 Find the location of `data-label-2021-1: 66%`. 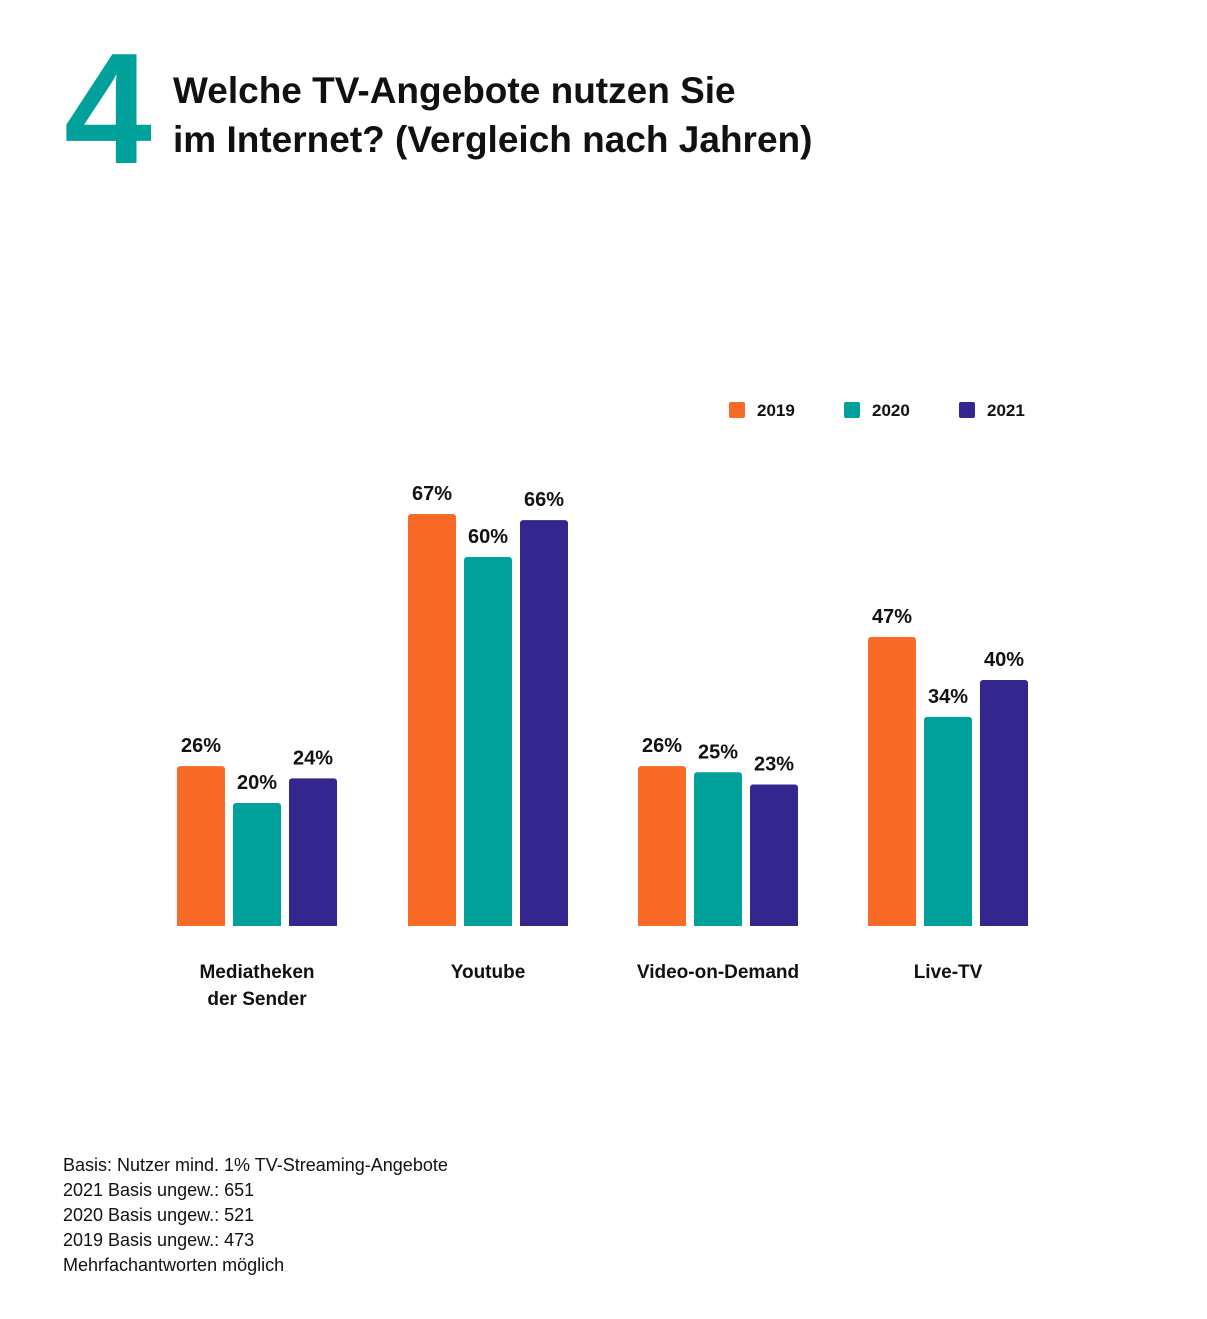

data-label-2021-1: 66% is located at coordinates (544, 500).